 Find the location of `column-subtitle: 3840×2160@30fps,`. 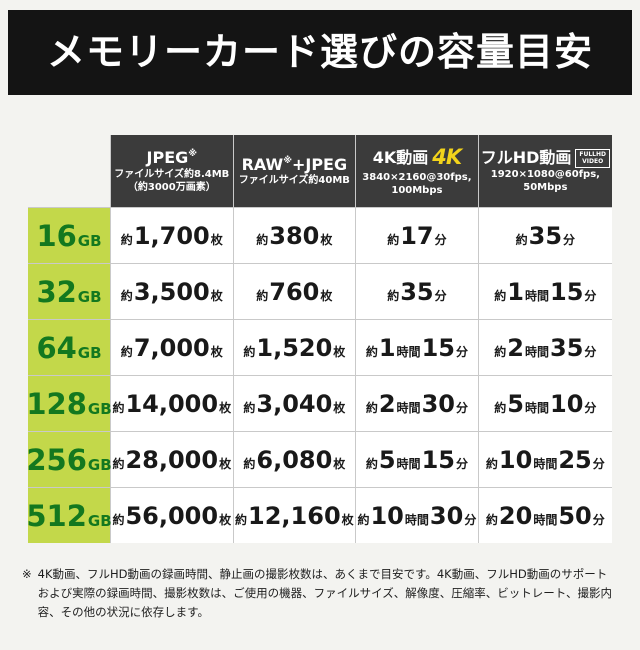

column-subtitle: 3840×2160@30fps, is located at coordinates (417, 177).